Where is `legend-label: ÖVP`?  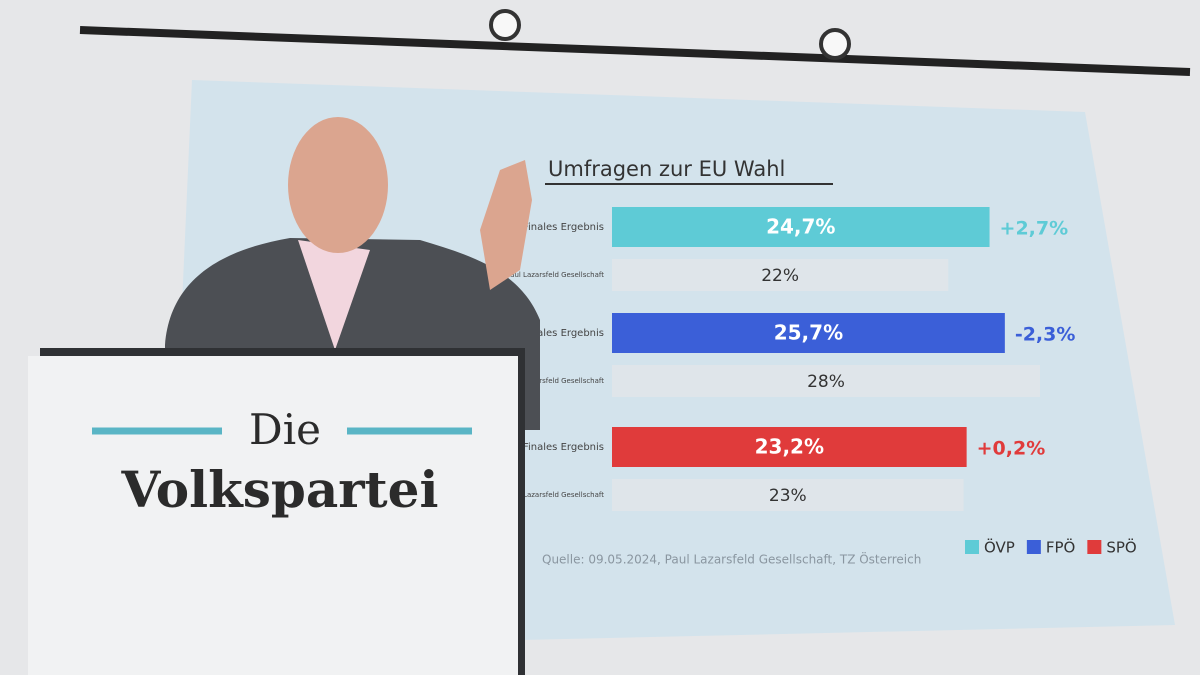
legend-label: ÖVP is located at coordinates (999, 547).